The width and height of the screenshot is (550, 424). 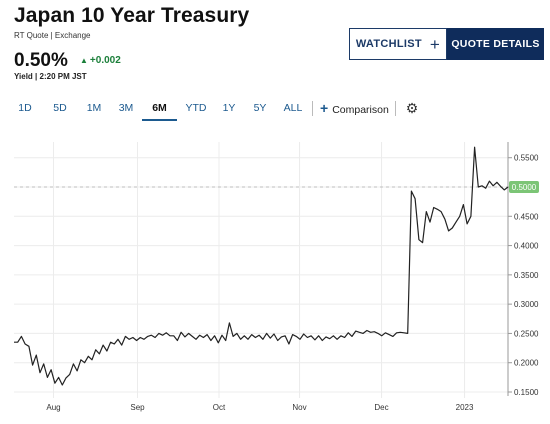 I want to click on current-value-tag: 0.5000, so click(x=524, y=187).